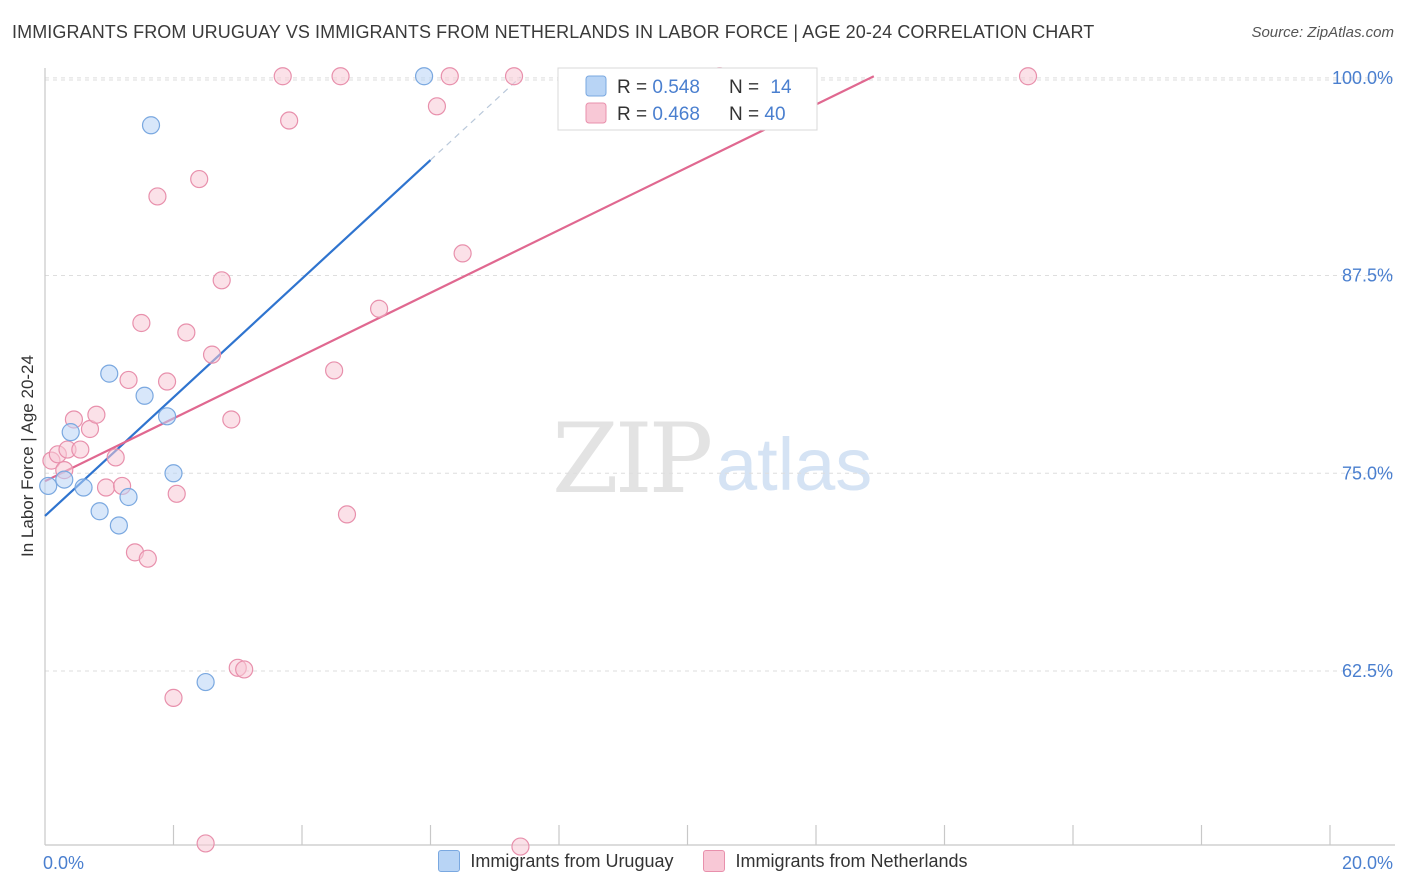 This screenshot has height=892, width=1406. What do you see at coordinates (475, 118) in the screenshot?
I see `trend-line-uruguay-extension` at bounding box center [475, 118].